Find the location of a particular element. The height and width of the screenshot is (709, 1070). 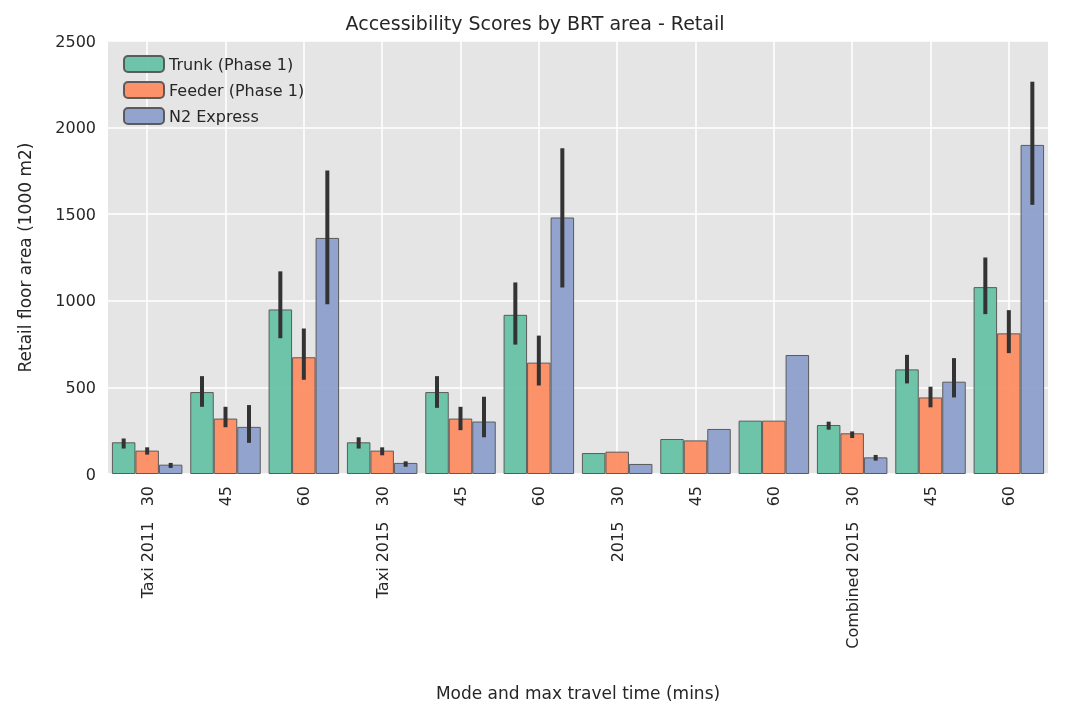

legend-label: Feeder (Phase 1) is located at coordinates (237, 90).